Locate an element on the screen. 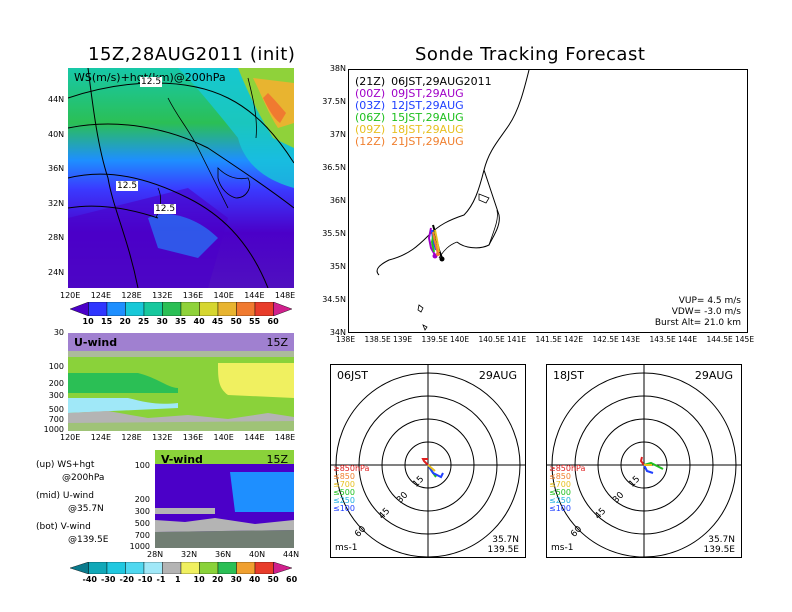 Image resolution: width=792 pixels, height=612 pixels. legend-label: 06JST,29AUG2011 is located at coordinates (441, 81).